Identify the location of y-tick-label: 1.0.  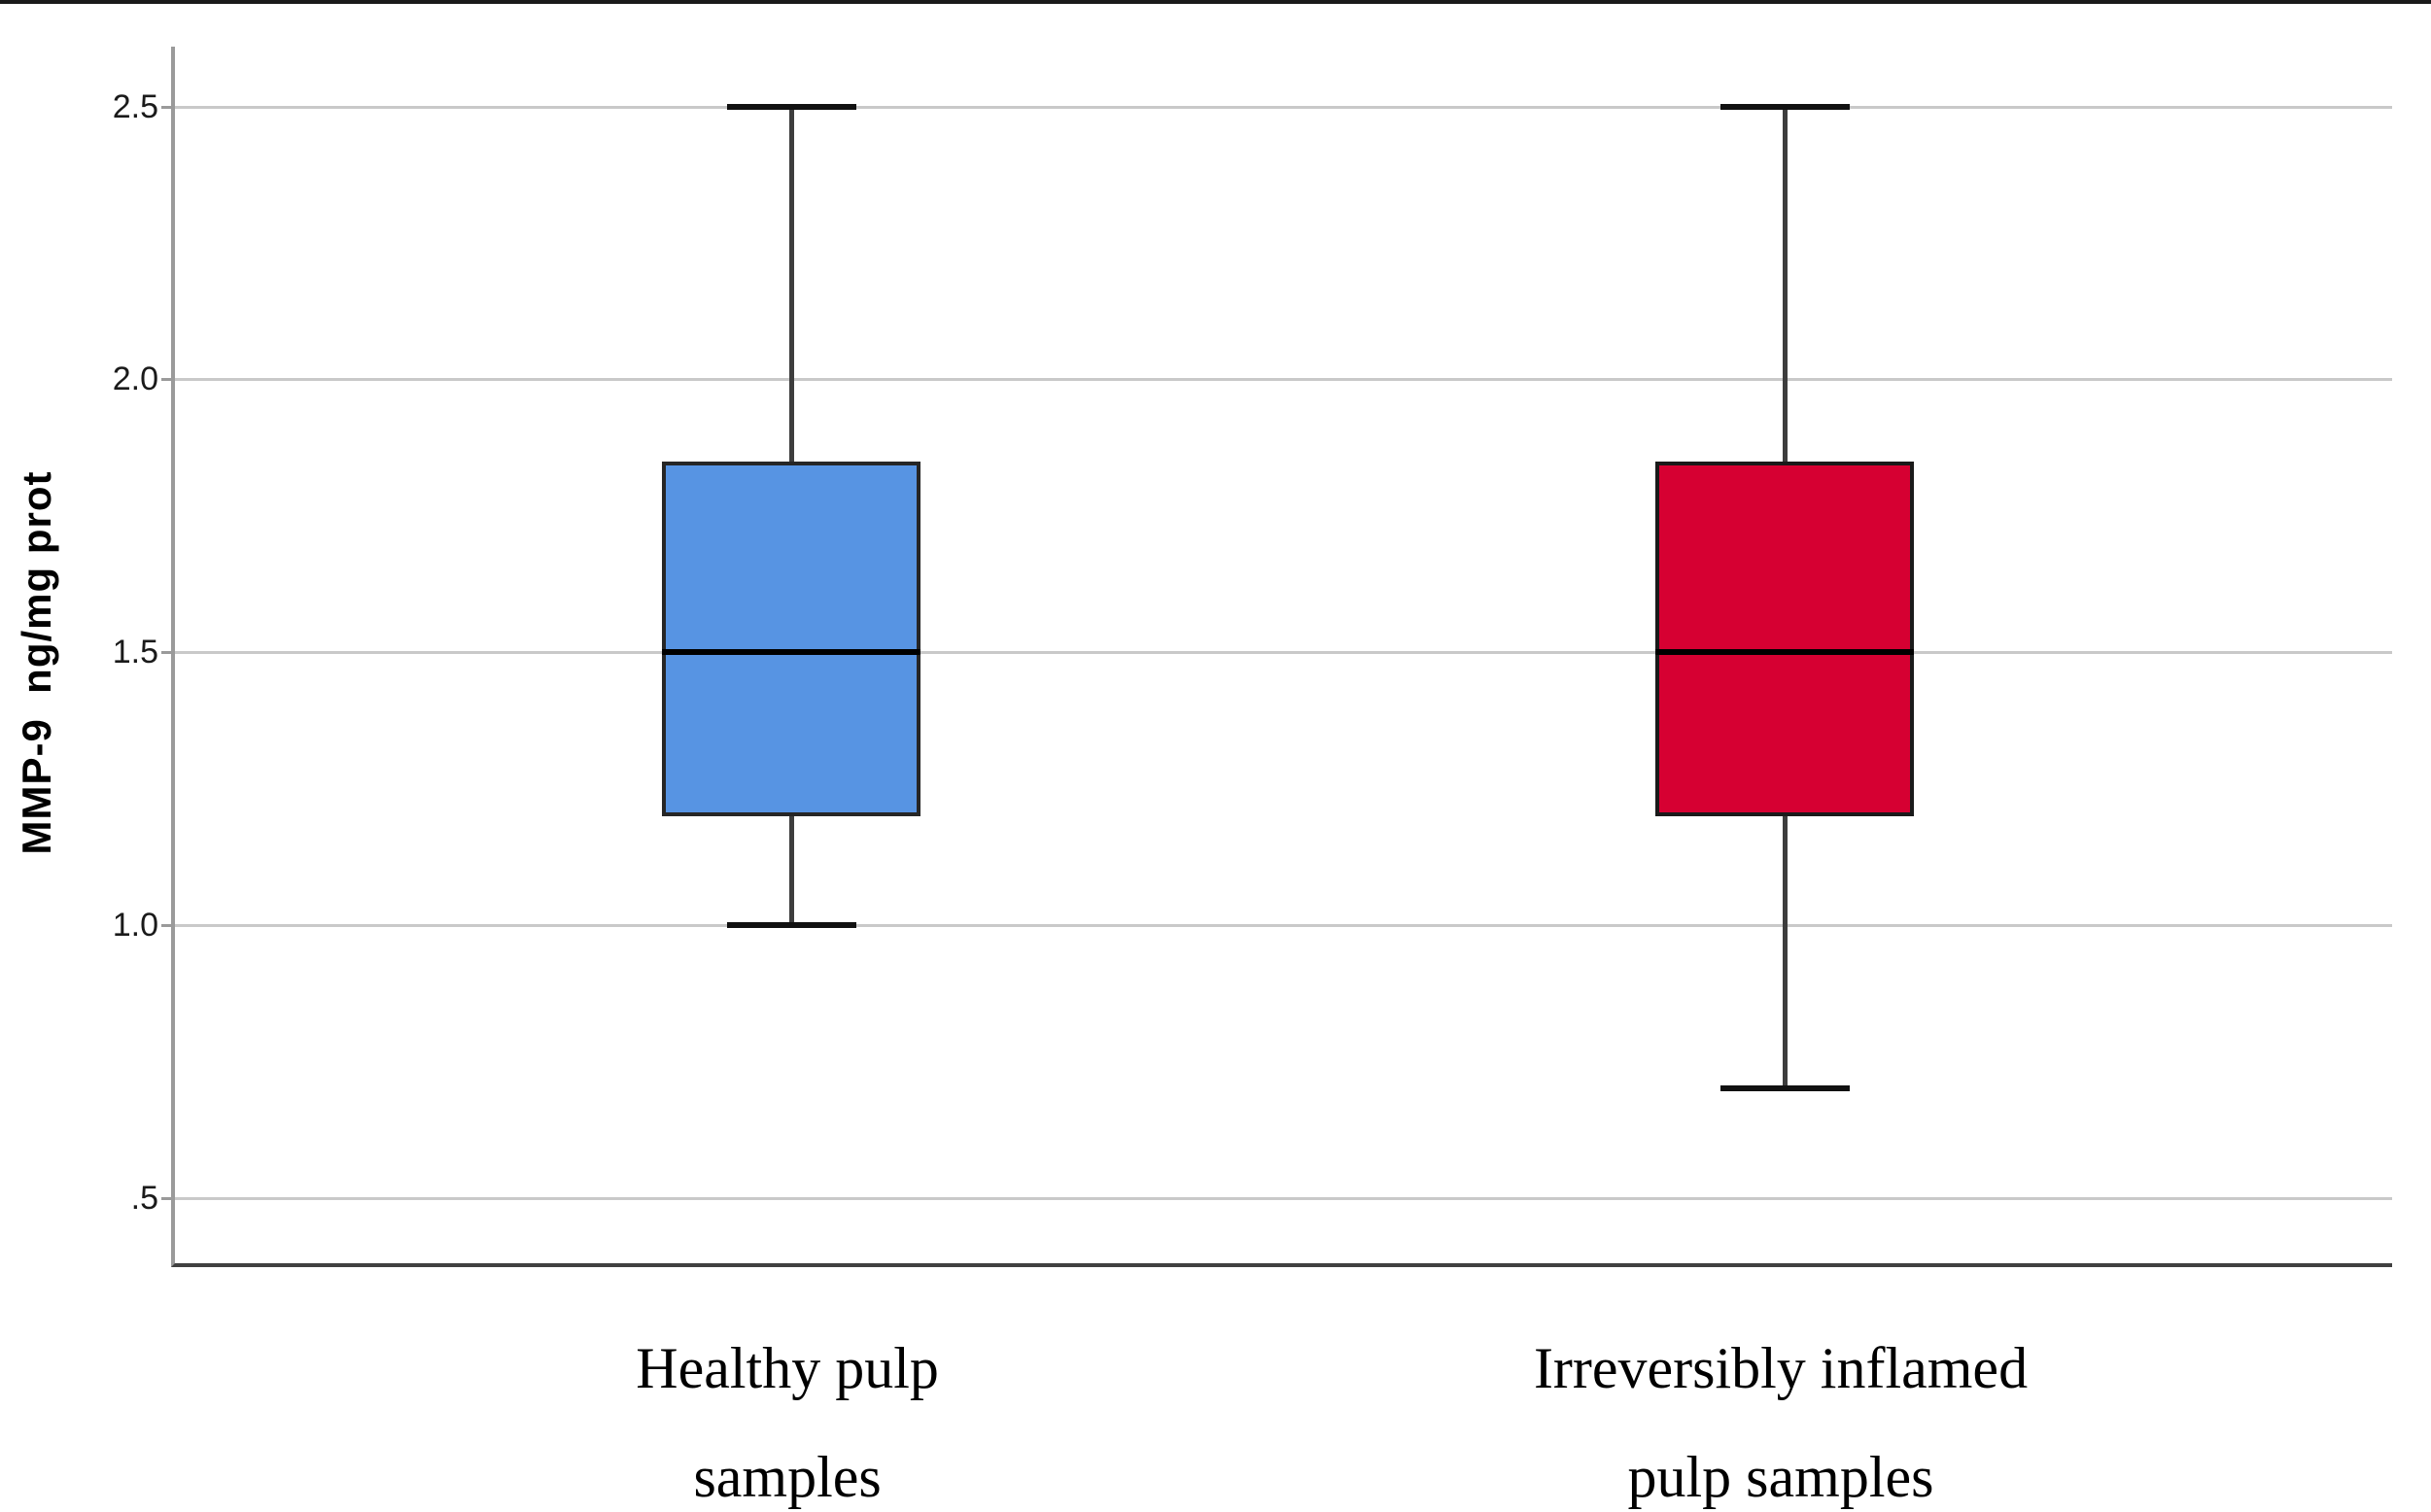
(135, 925).